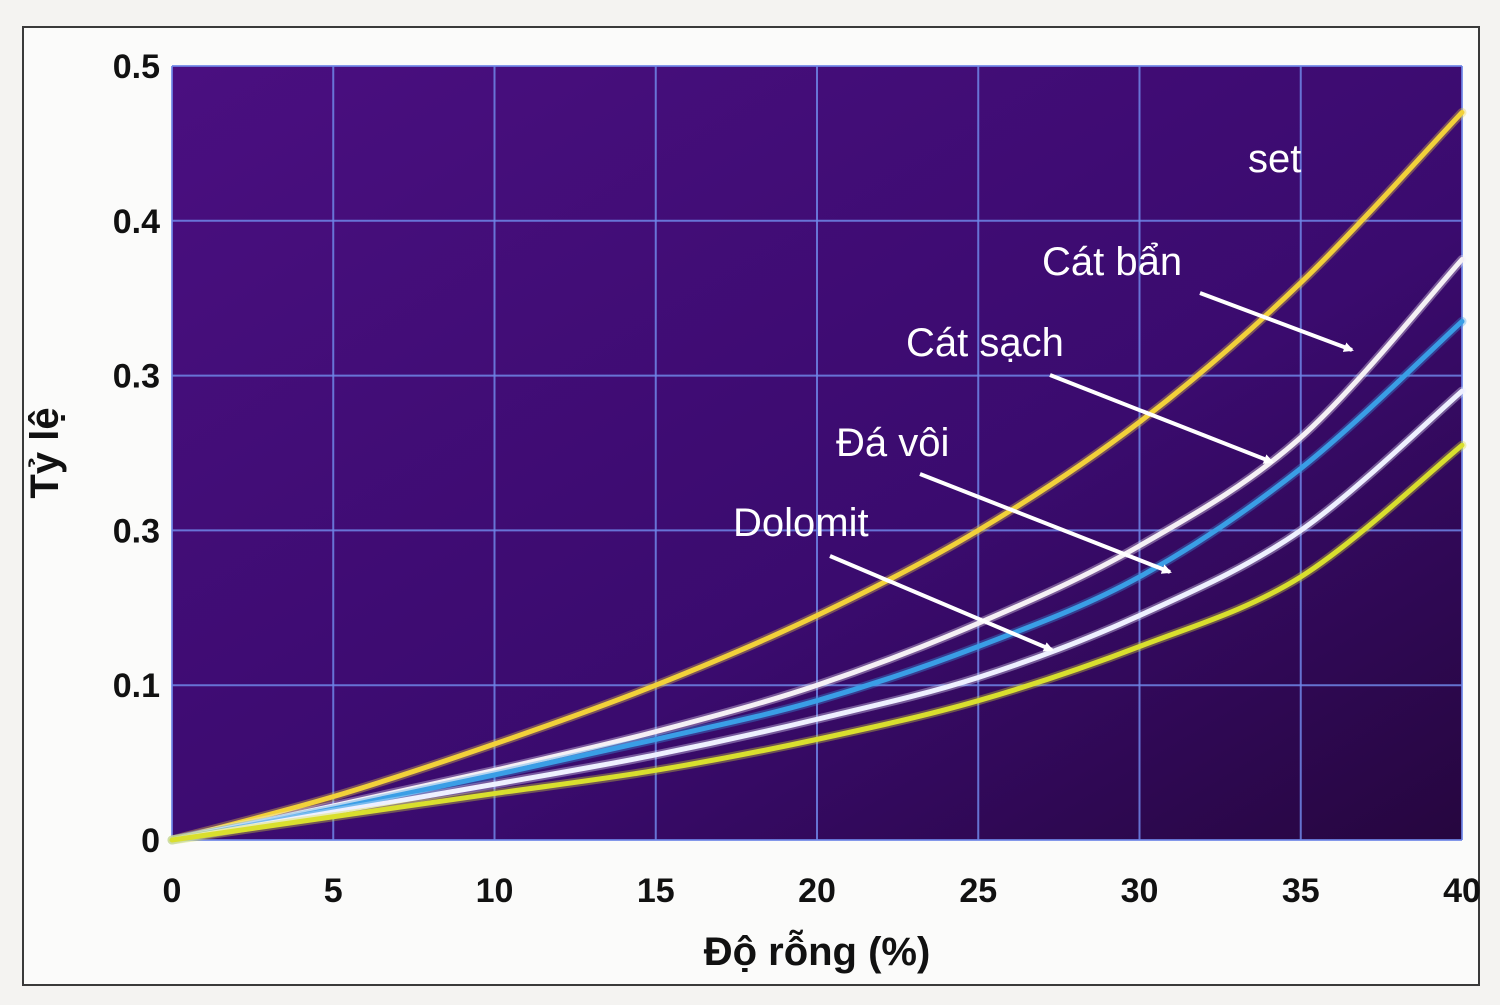  What do you see at coordinates (333, 891) in the screenshot?
I see `x-tick-label: 5` at bounding box center [333, 891].